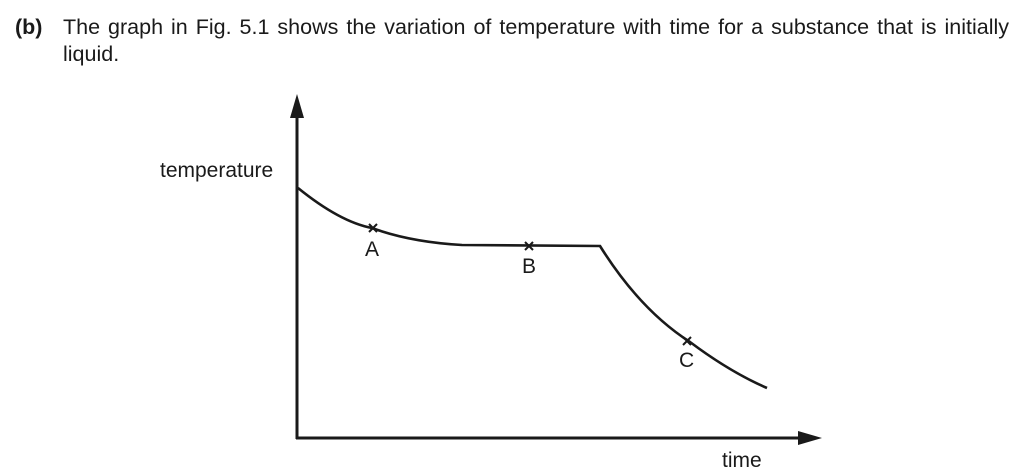 The height and width of the screenshot is (476, 1024). Describe the element at coordinates (529, 246) in the screenshot. I see `point-b-marker` at that location.